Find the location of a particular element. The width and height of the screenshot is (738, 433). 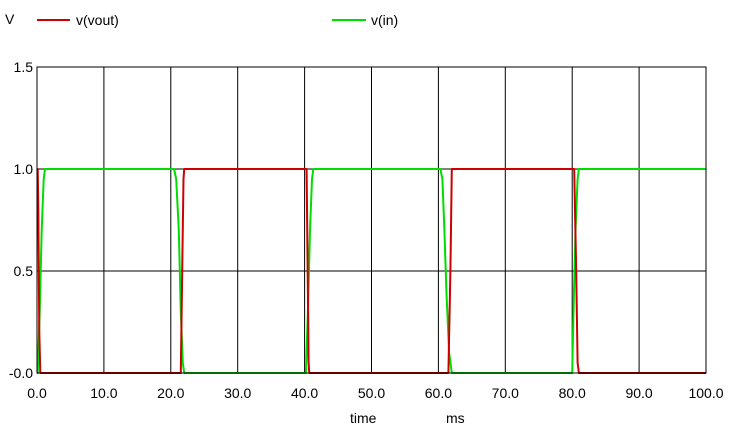

legend: v(vout) v(in) is located at coordinates (217, 20).